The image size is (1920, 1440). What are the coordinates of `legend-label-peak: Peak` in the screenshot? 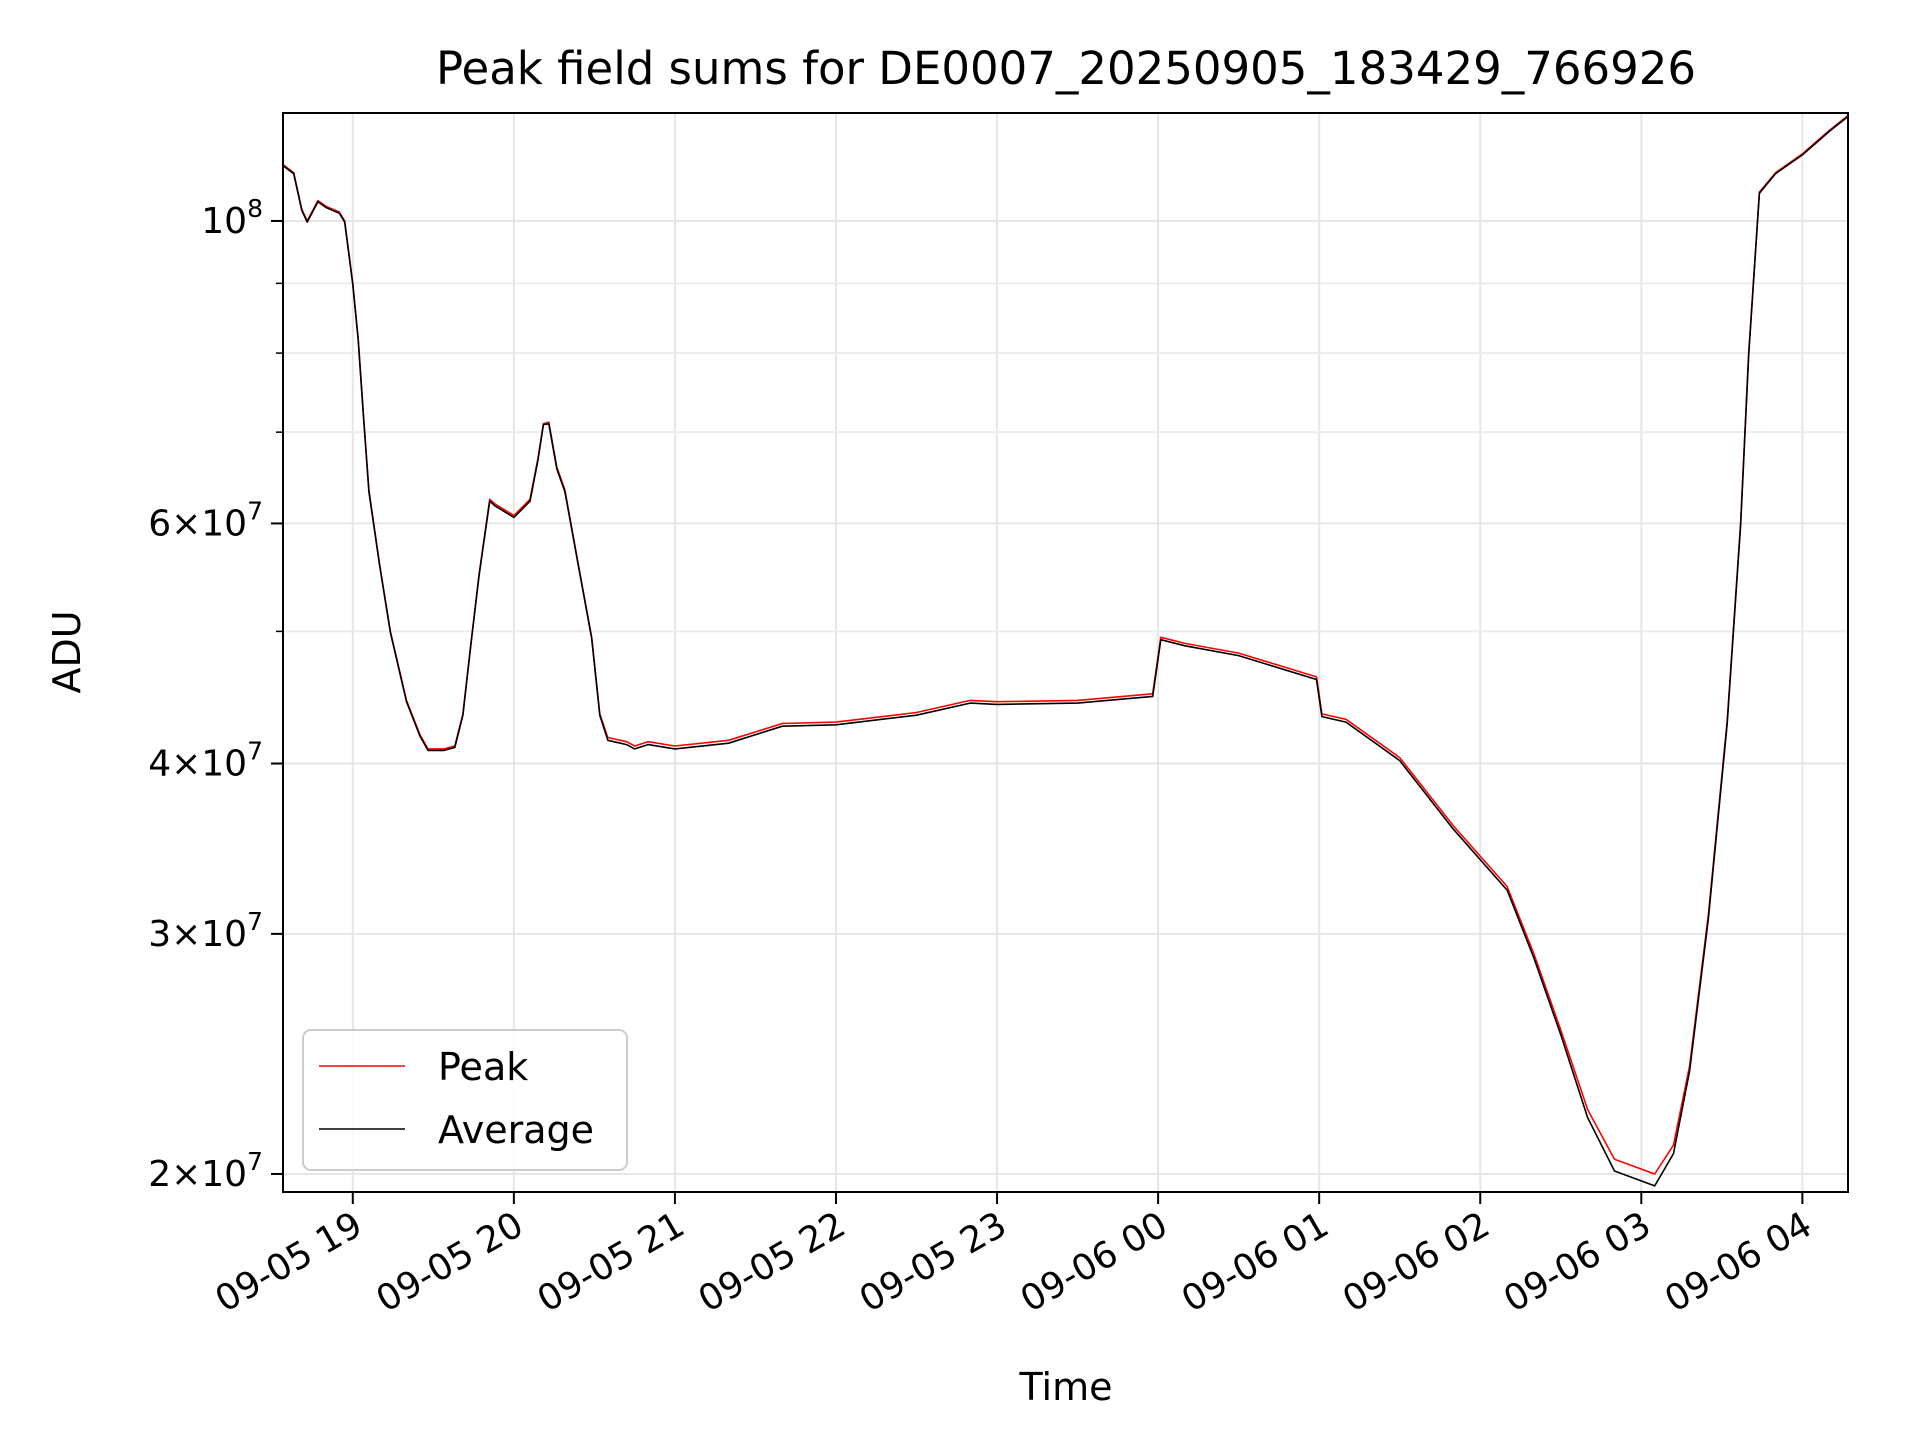 It's located at (483, 1067).